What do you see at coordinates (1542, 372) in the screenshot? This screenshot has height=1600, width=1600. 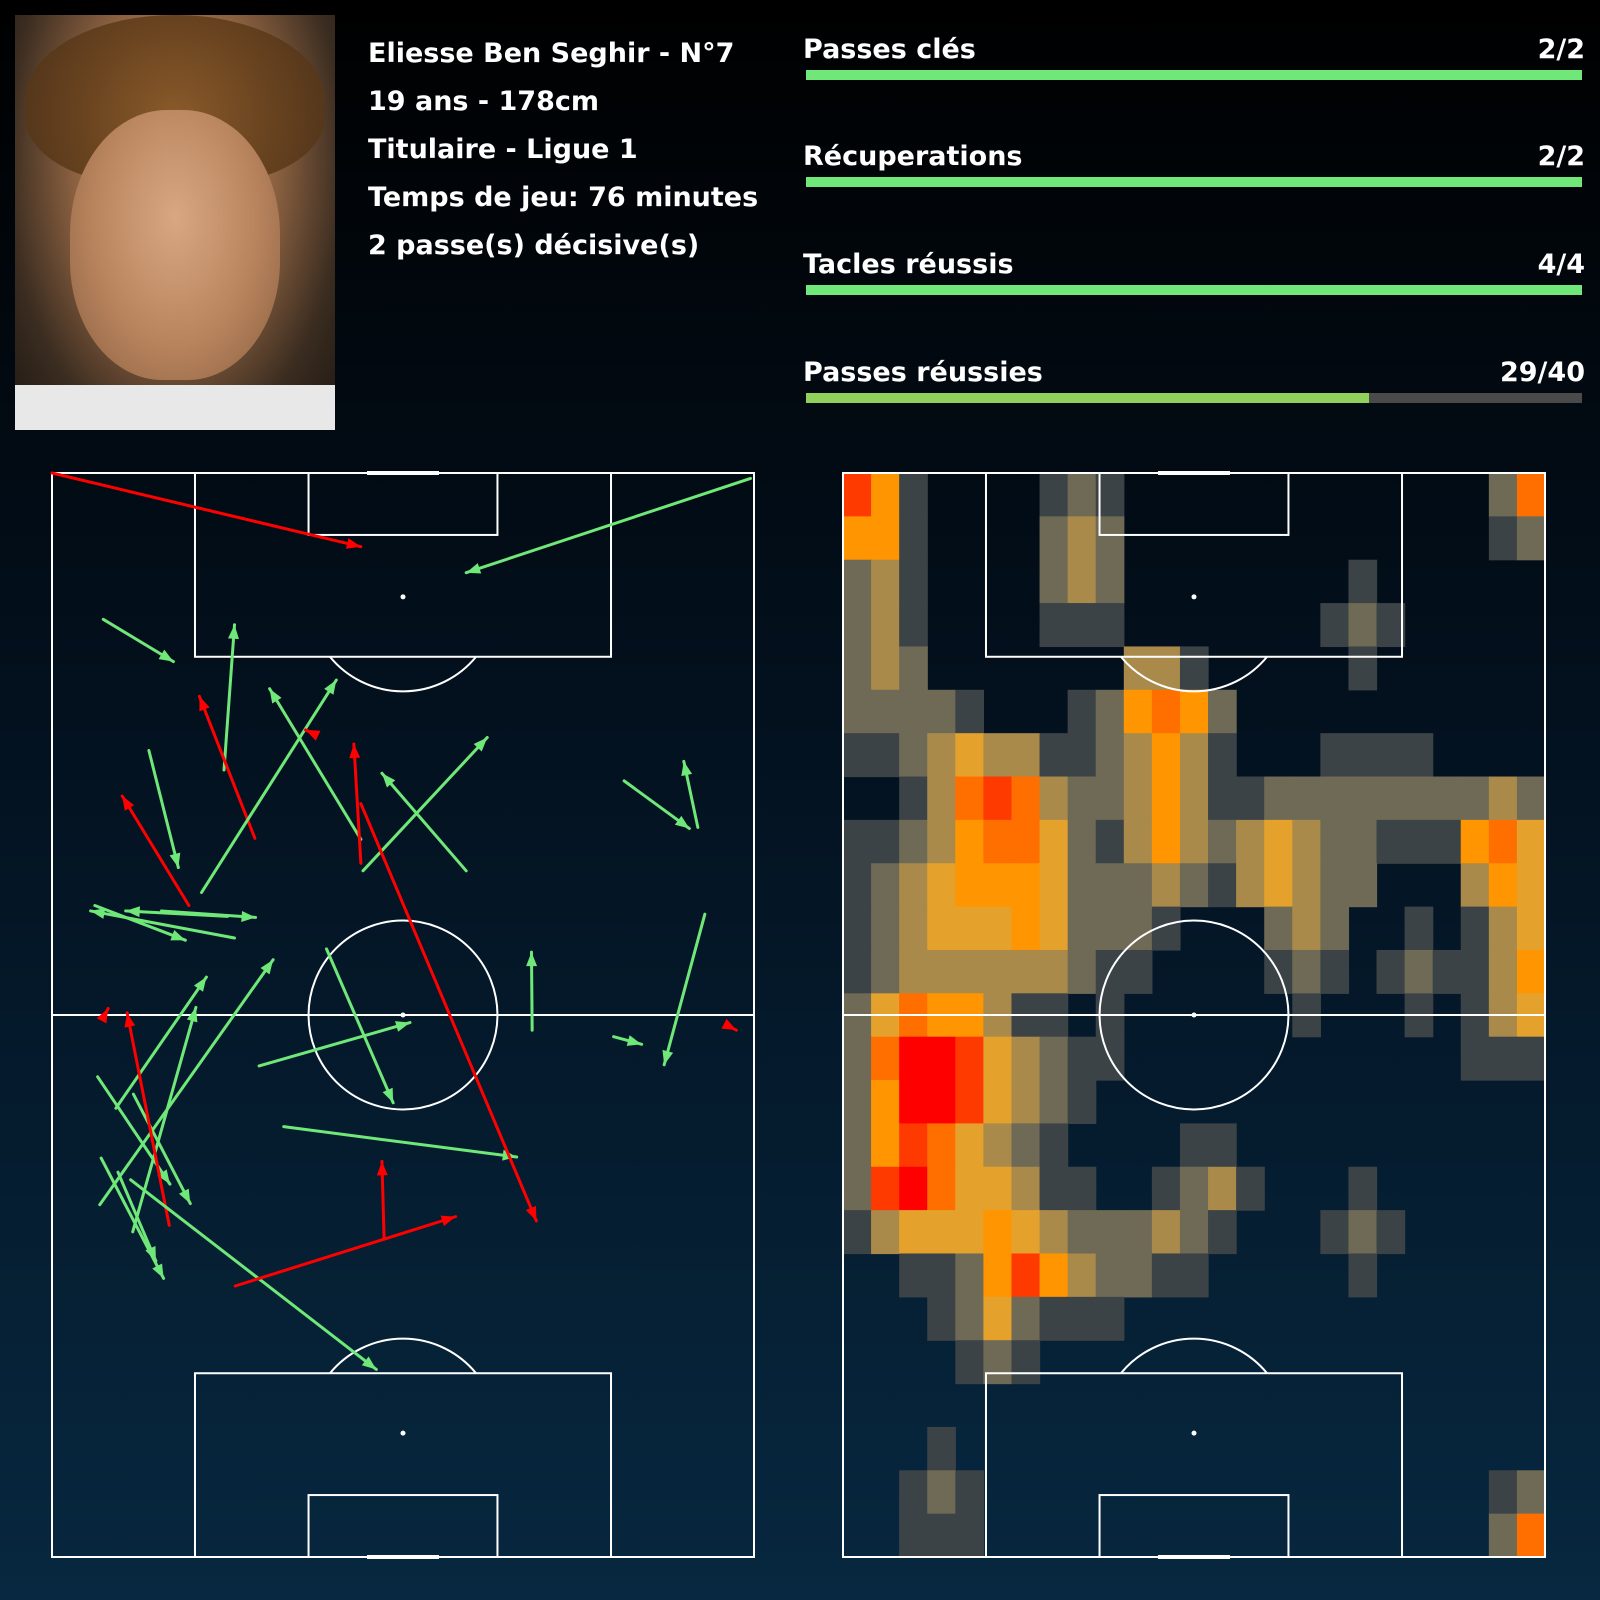 I see `stat-value: 29/40` at bounding box center [1542, 372].